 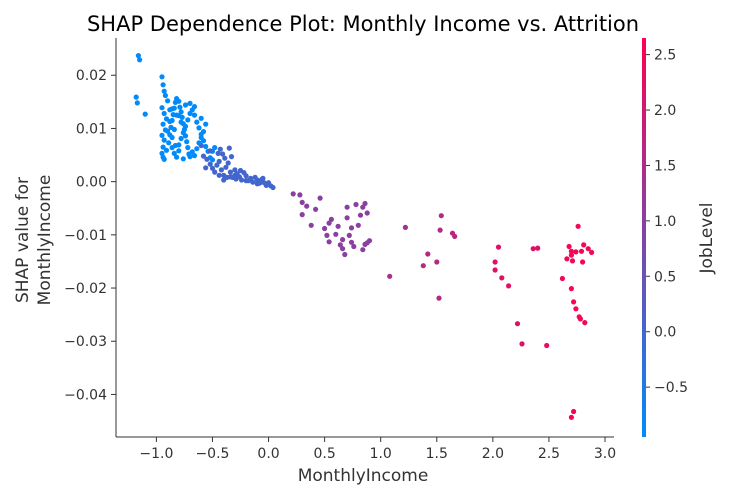 I want to click on y-axis-label-line-1: SHAP value for, so click(x=23, y=240).